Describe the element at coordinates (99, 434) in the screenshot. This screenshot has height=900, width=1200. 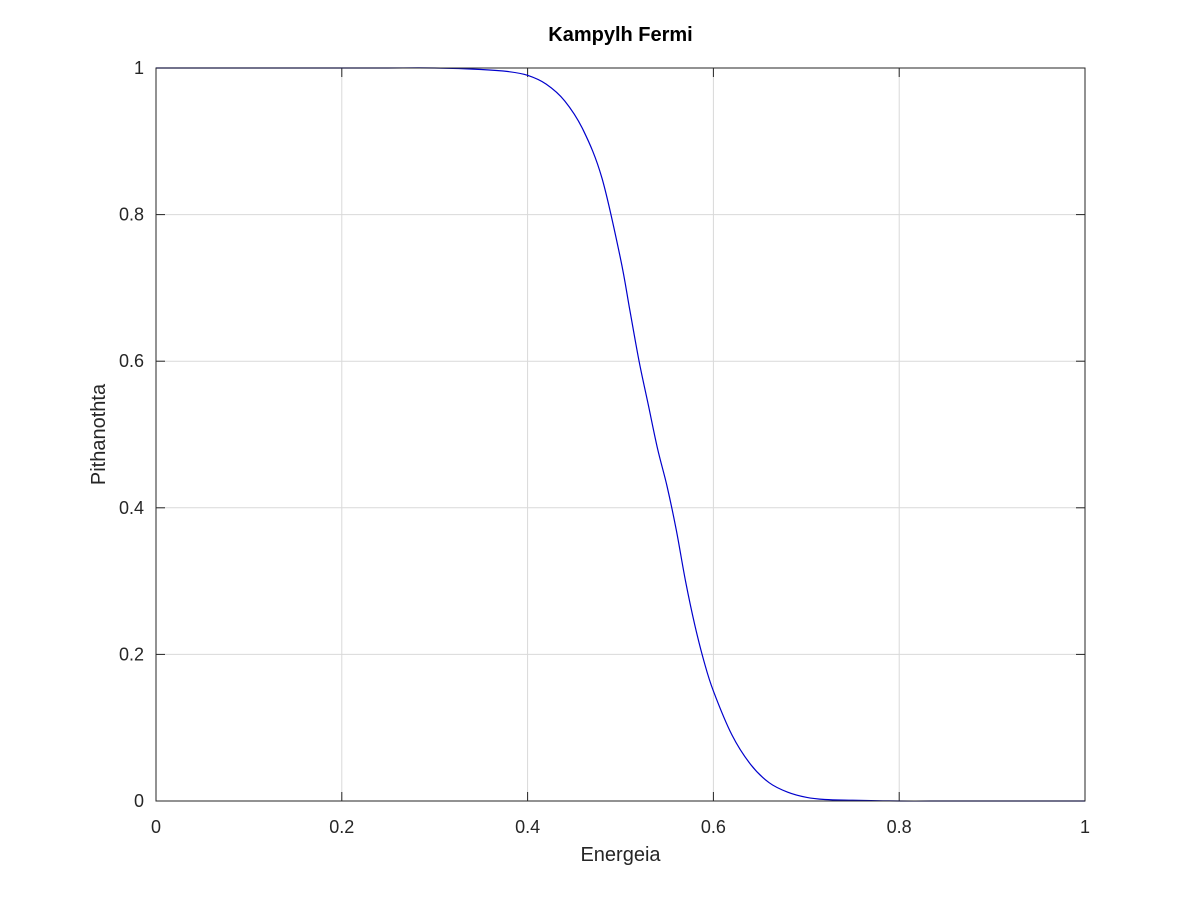
I see `y-axis-label: Pithanothta` at that location.